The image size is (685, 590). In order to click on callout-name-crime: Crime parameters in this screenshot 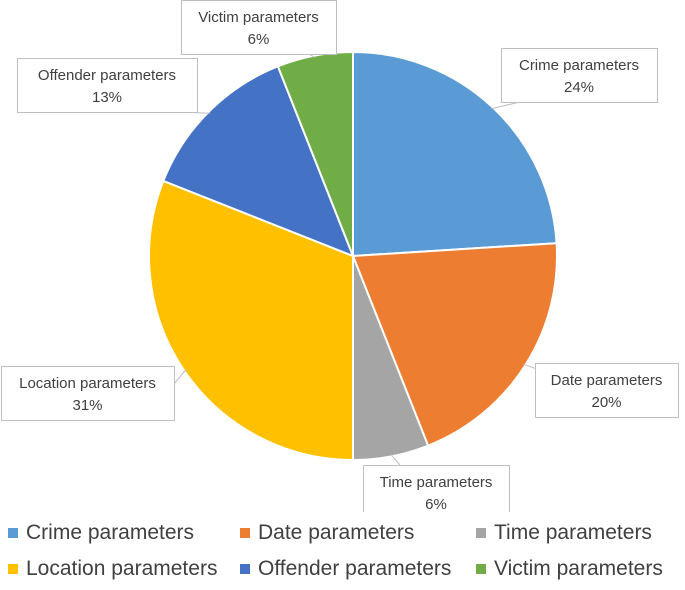, I will do `click(579, 65)`.